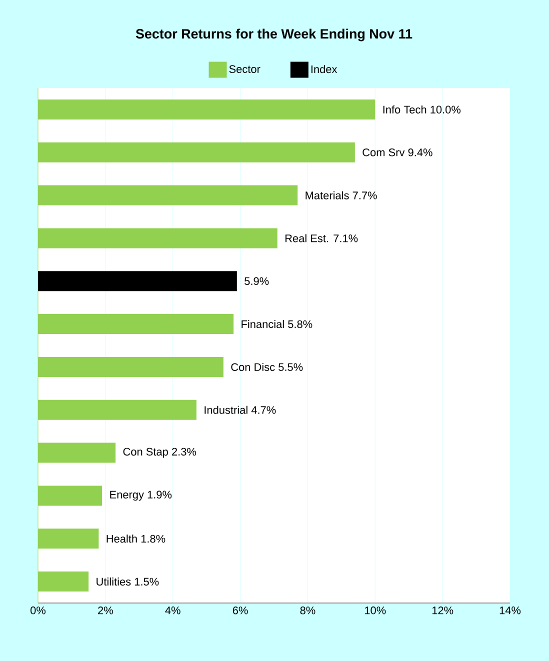 The image size is (549, 661). What do you see at coordinates (267, 366) in the screenshot?
I see `data-label: Con Disc 5.5%` at bounding box center [267, 366].